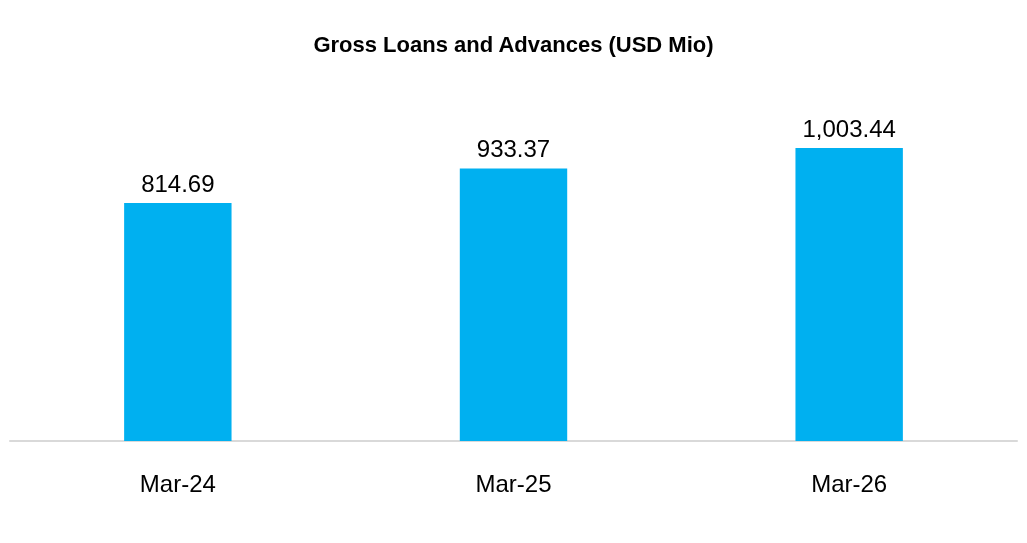 The width and height of the screenshot is (1027, 543). Describe the element at coordinates (513, 44) in the screenshot. I see `chart-title: Gross Loans and Advances (USD Mio)` at that location.